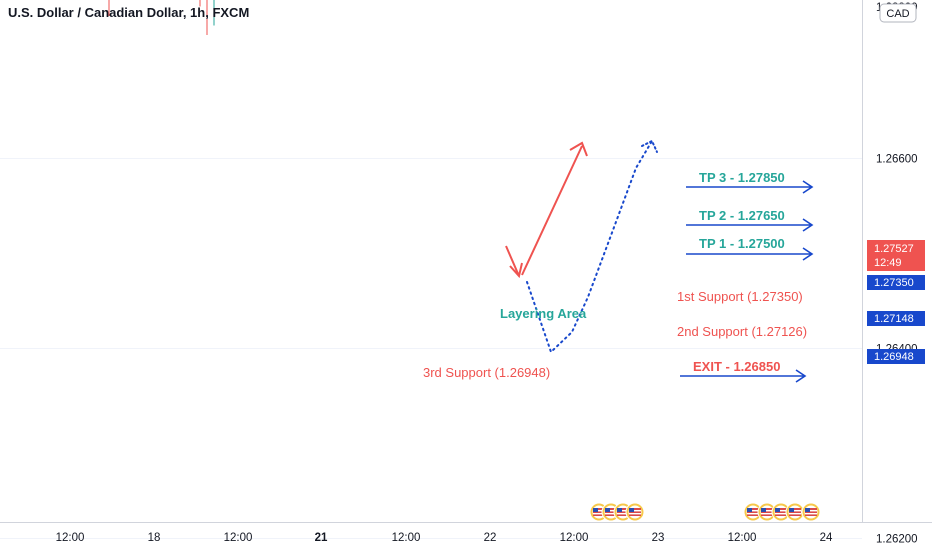 The height and width of the screenshot is (550, 932). Describe the element at coordinates (649, 146) in the screenshot. I see `projected-path-head` at that location.